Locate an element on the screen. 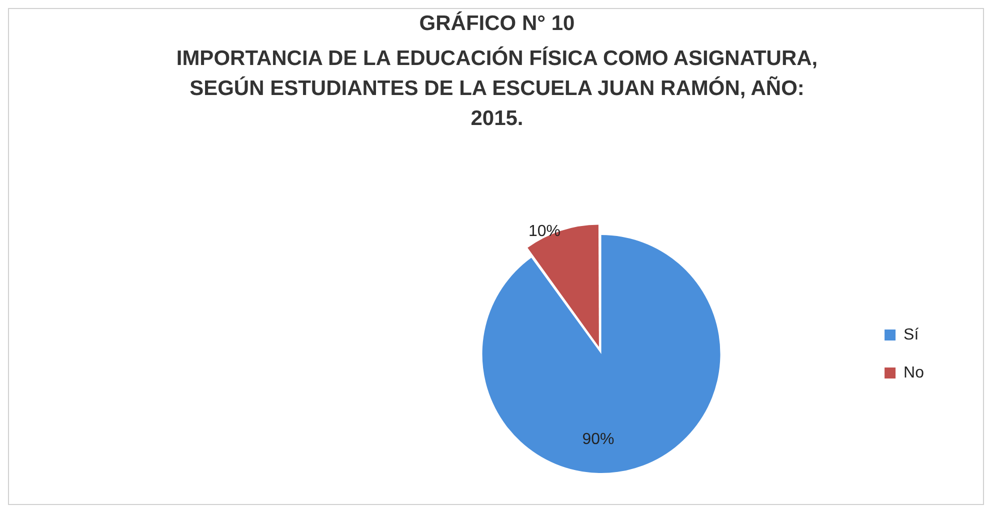  chart-subtitle: IMPORTANCIA DE LA EDUCACIÓN FÍSICA COMO ASIGNATURA, SEGÚN ESTUDIANTES DE LA ESCUELA JUAN RAMÓN, AÑO: 2015. is located at coordinates (497, 88).